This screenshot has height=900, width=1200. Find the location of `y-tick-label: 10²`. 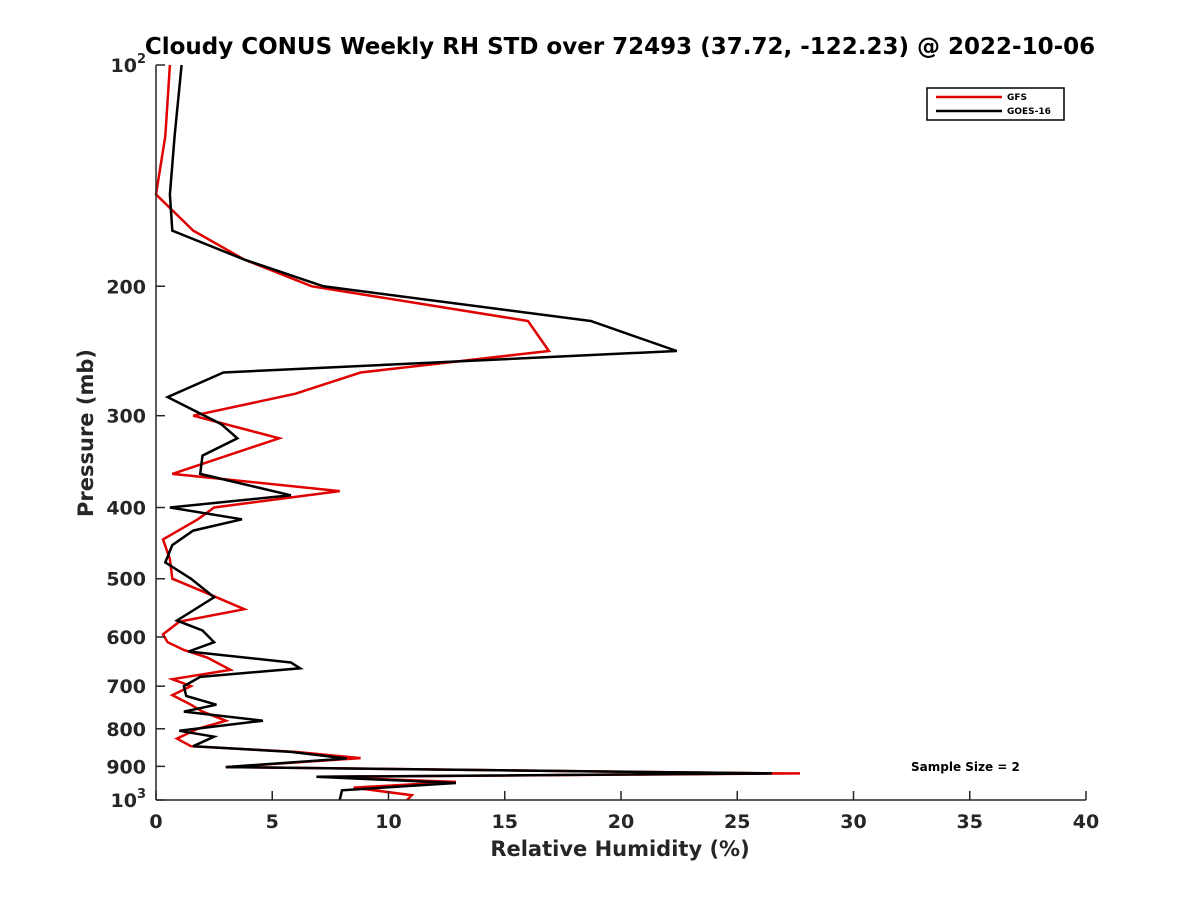

y-tick-label: 10² is located at coordinates (129, 64).